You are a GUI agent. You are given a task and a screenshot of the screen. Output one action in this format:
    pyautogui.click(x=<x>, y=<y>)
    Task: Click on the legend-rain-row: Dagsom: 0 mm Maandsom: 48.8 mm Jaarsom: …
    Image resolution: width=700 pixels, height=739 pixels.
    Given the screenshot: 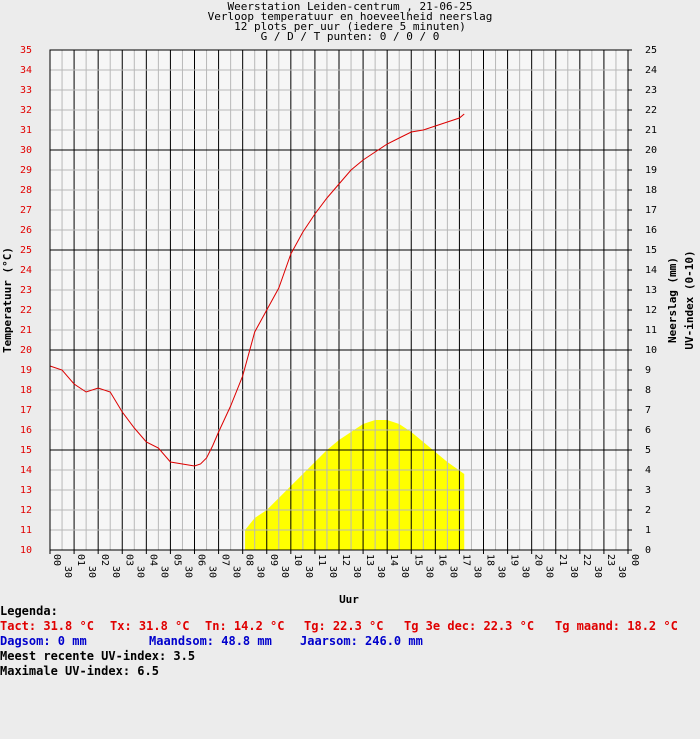 What is the action you would take?
    pyautogui.click(x=350, y=641)
    